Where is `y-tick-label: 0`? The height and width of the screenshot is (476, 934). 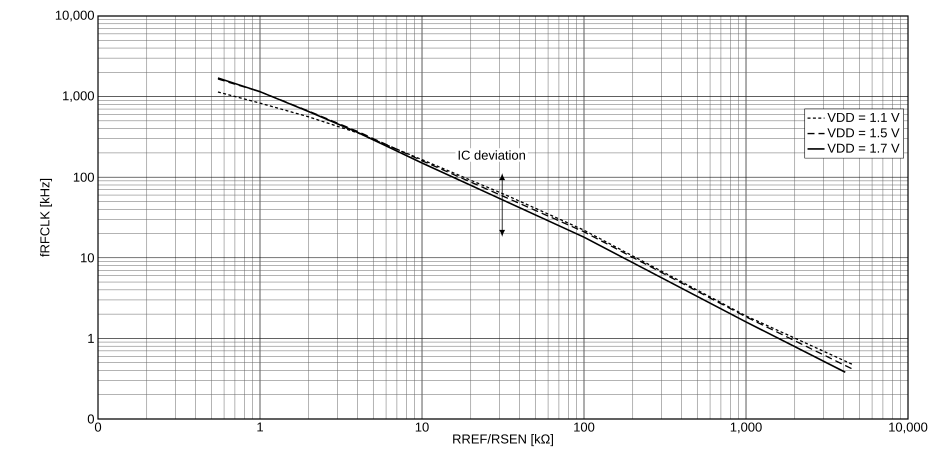
y-tick-label: 0 is located at coordinates (91, 419).